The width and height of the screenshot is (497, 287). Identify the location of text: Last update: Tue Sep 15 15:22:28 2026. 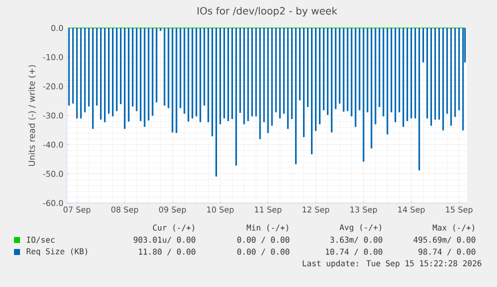
(392, 264).